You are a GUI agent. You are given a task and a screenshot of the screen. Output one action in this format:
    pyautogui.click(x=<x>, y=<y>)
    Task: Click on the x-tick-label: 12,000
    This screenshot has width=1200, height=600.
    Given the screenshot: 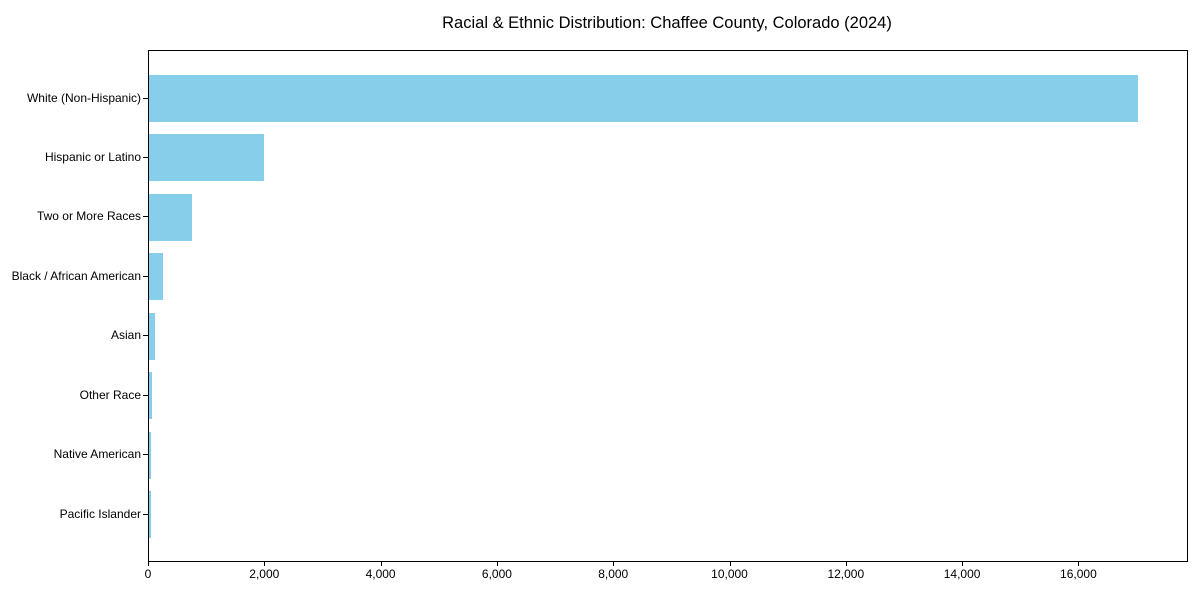 What is the action you would take?
    pyautogui.click(x=846, y=574)
    